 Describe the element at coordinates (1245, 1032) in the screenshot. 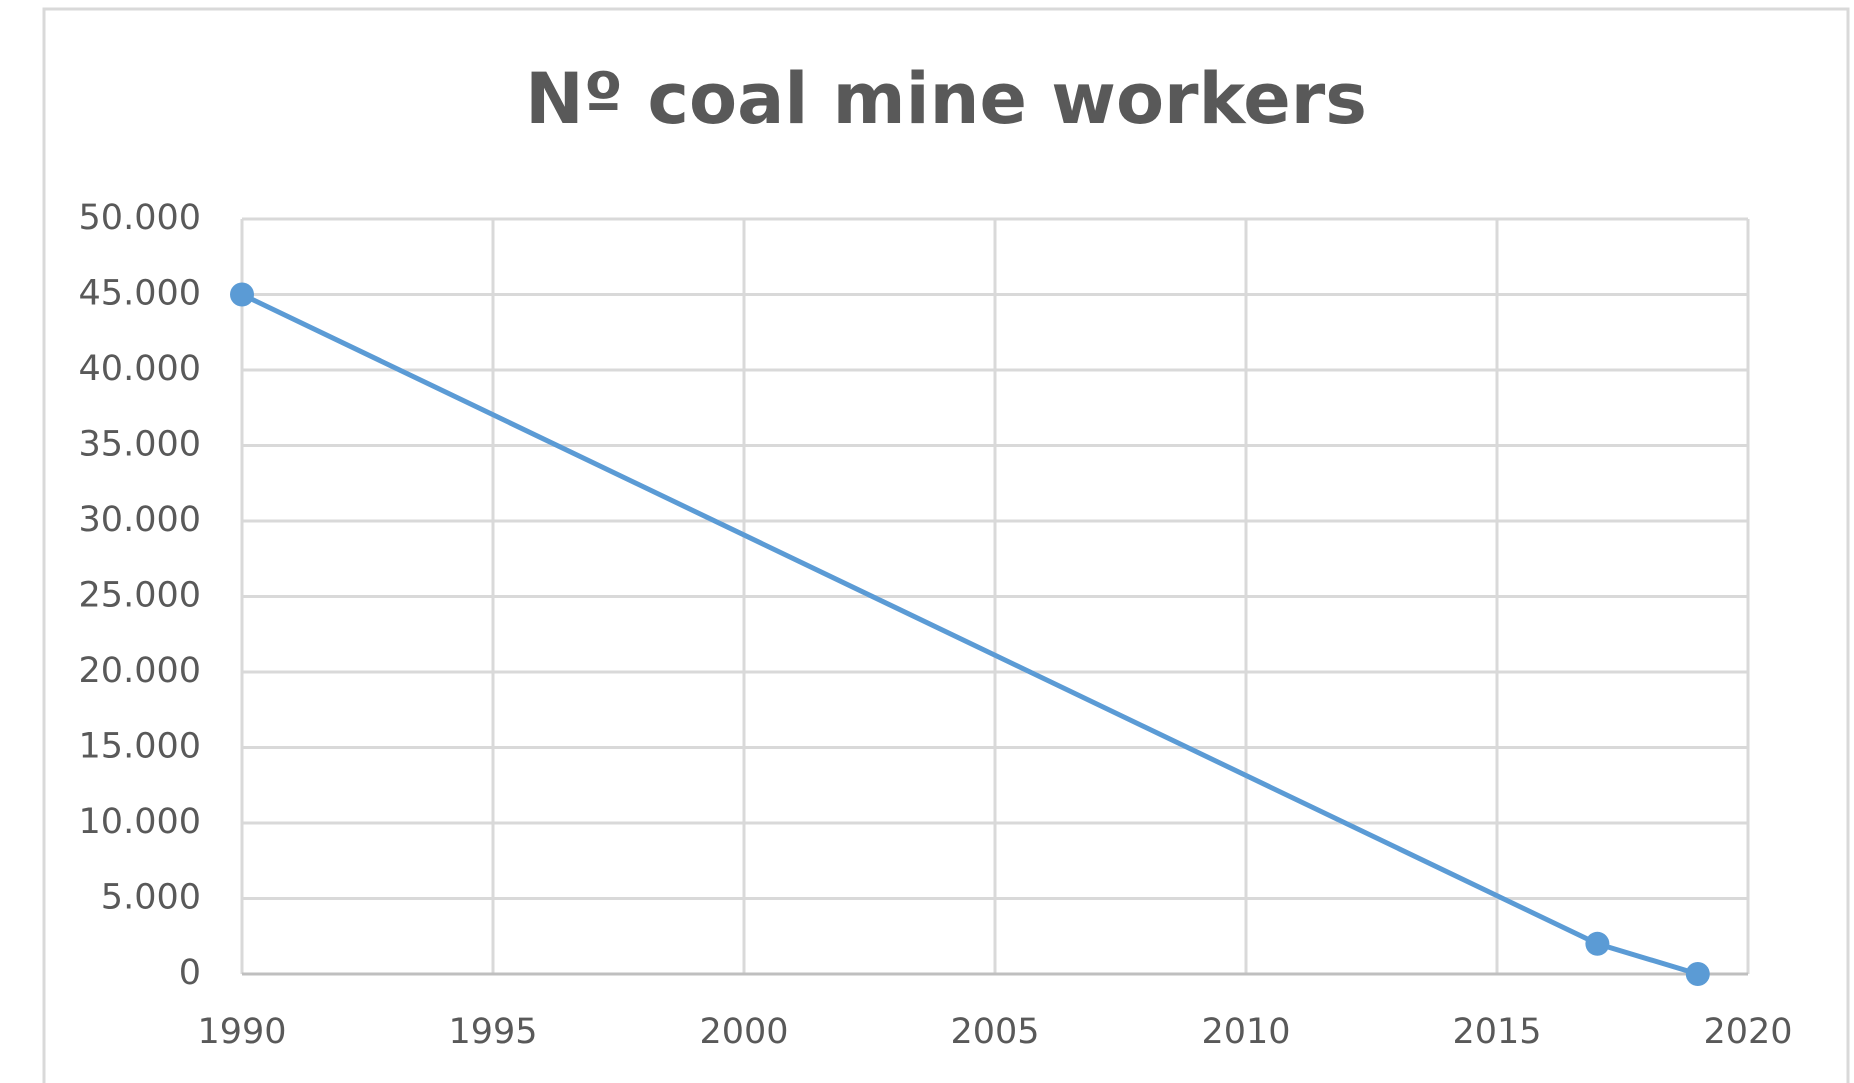

I see `x-tick-label: 2010` at that location.